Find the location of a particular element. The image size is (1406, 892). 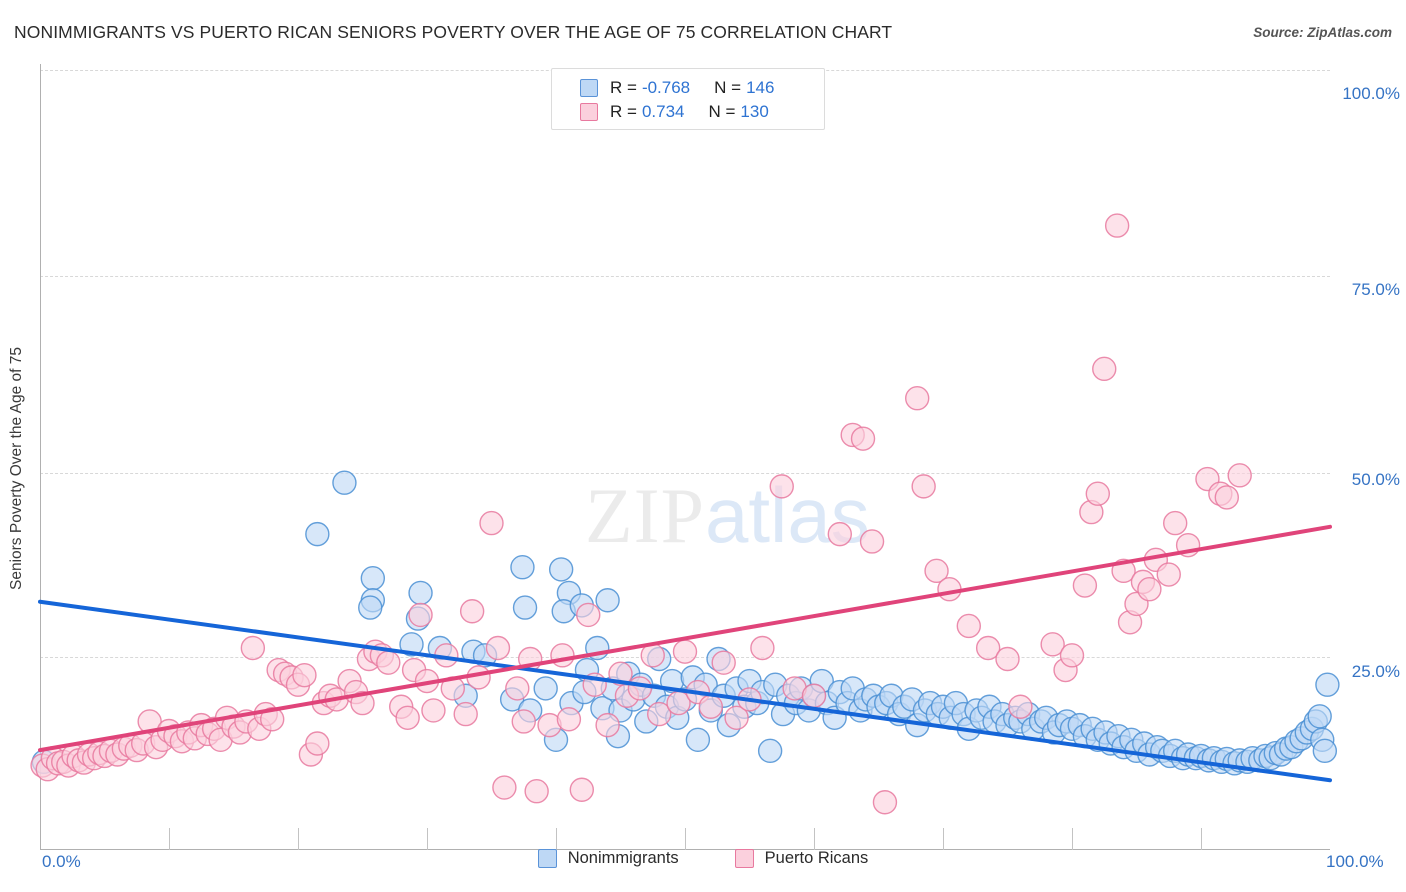

y-tick-label-50: 50.0% is located at coordinates (1375, 479).